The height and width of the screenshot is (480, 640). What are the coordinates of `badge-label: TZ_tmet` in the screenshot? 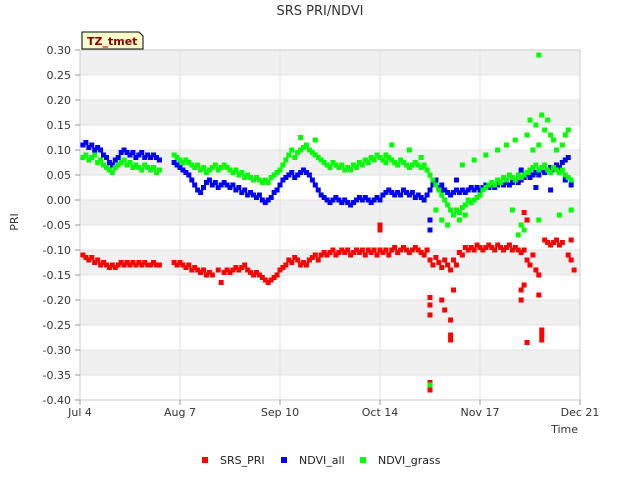 It's located at (112, 41).